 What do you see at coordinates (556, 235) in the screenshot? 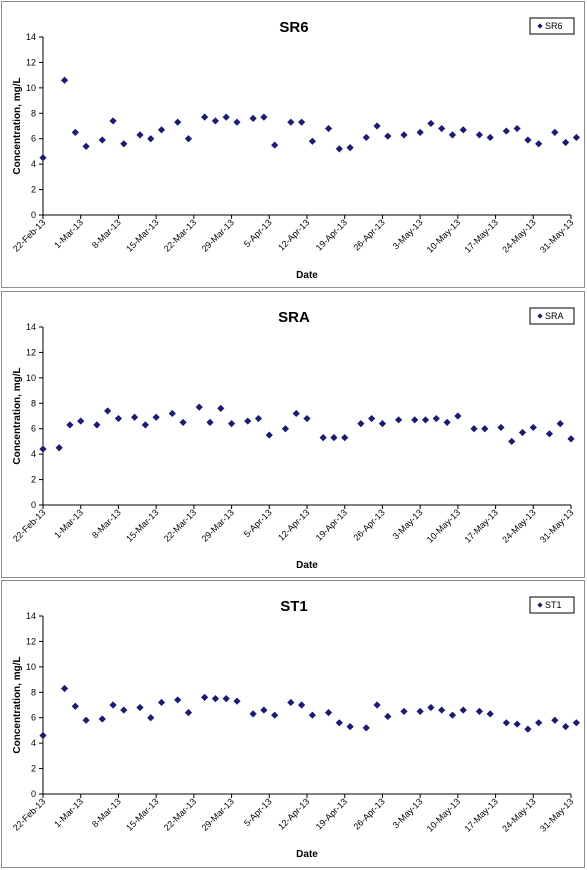
I see `x-tick-label: 31-May-13` at bounding box center [556, 235].